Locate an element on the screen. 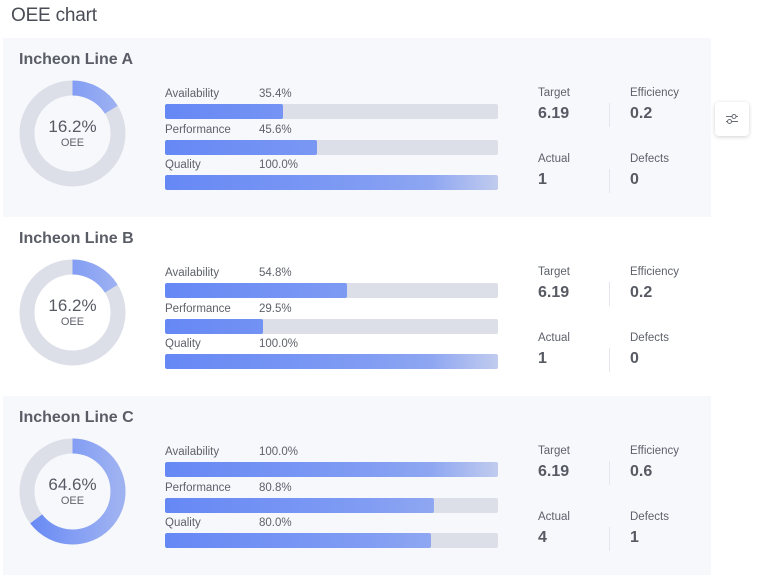 Image resolution: width=764 pixels, height=582 pixels. metric-value: 80.0% is located at coordinates (275, 523).